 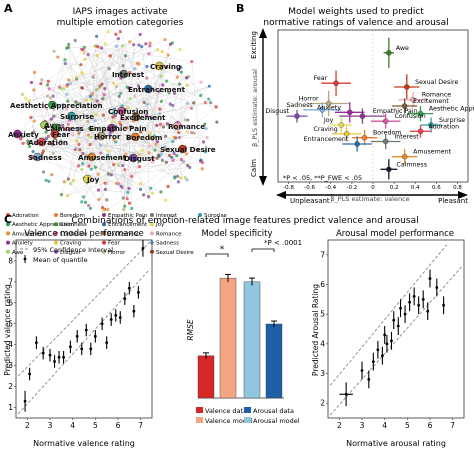 I want to click on legend-swatch-disgust, so click(x=56, y=251).